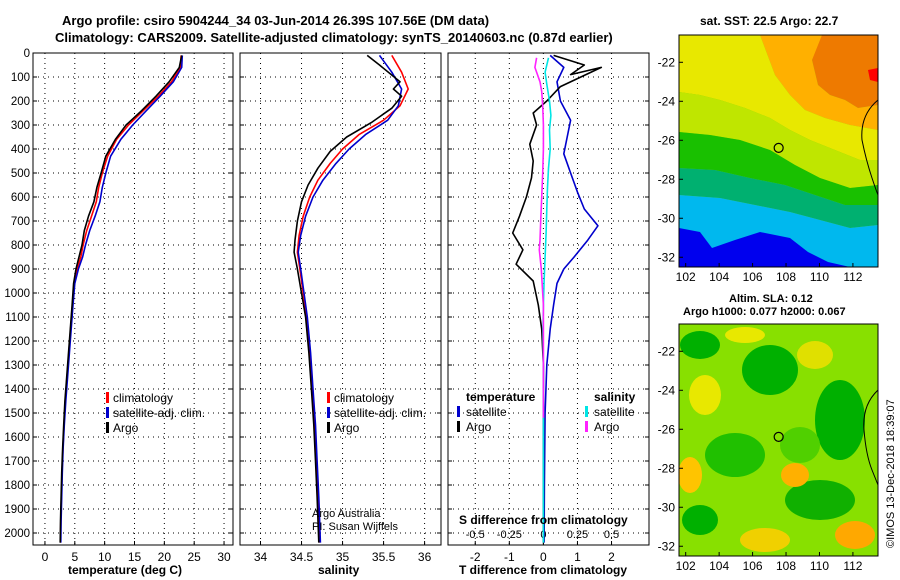 The height and width of the screenshot is (580, 900). Describe the element at coordinates (769, 21) in the screenshot. I see `sst-map-title: sat. SST: 22.5 Argo: 22.7` at that location.